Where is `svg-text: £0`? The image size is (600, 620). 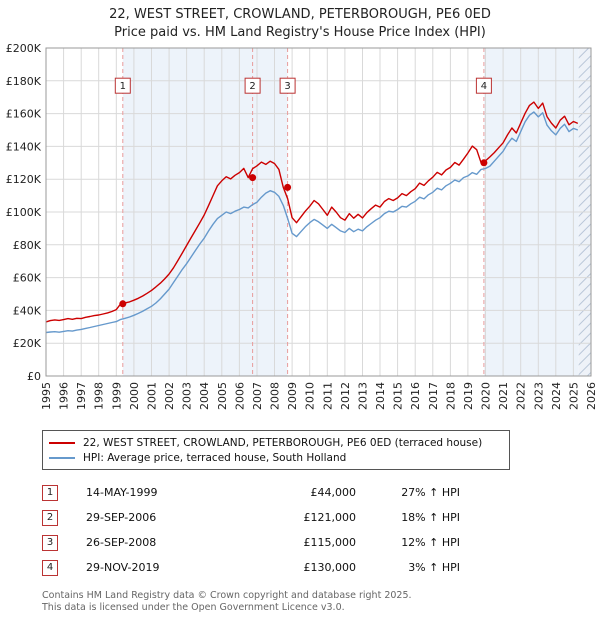
svg-text: £0 is located at coordinates (34, 376).